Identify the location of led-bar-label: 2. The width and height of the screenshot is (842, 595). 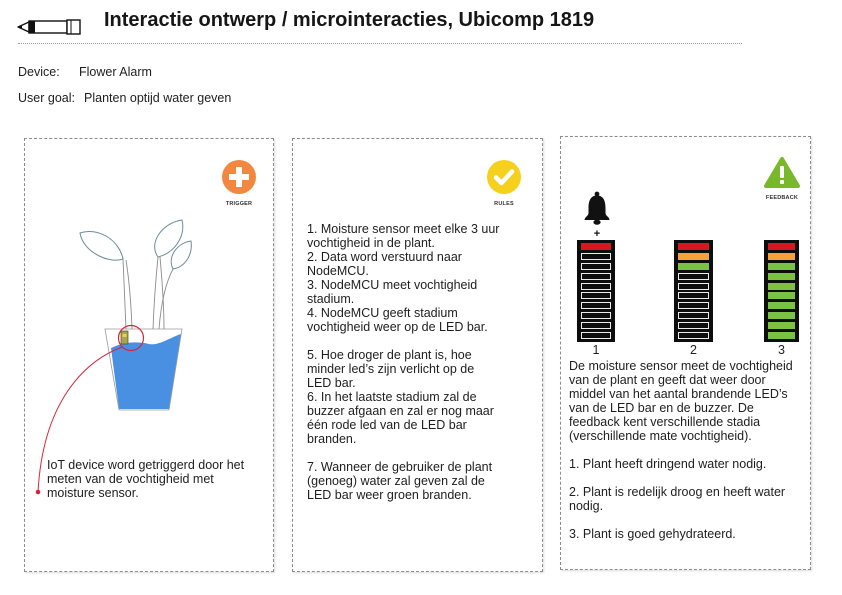
(693, 350).